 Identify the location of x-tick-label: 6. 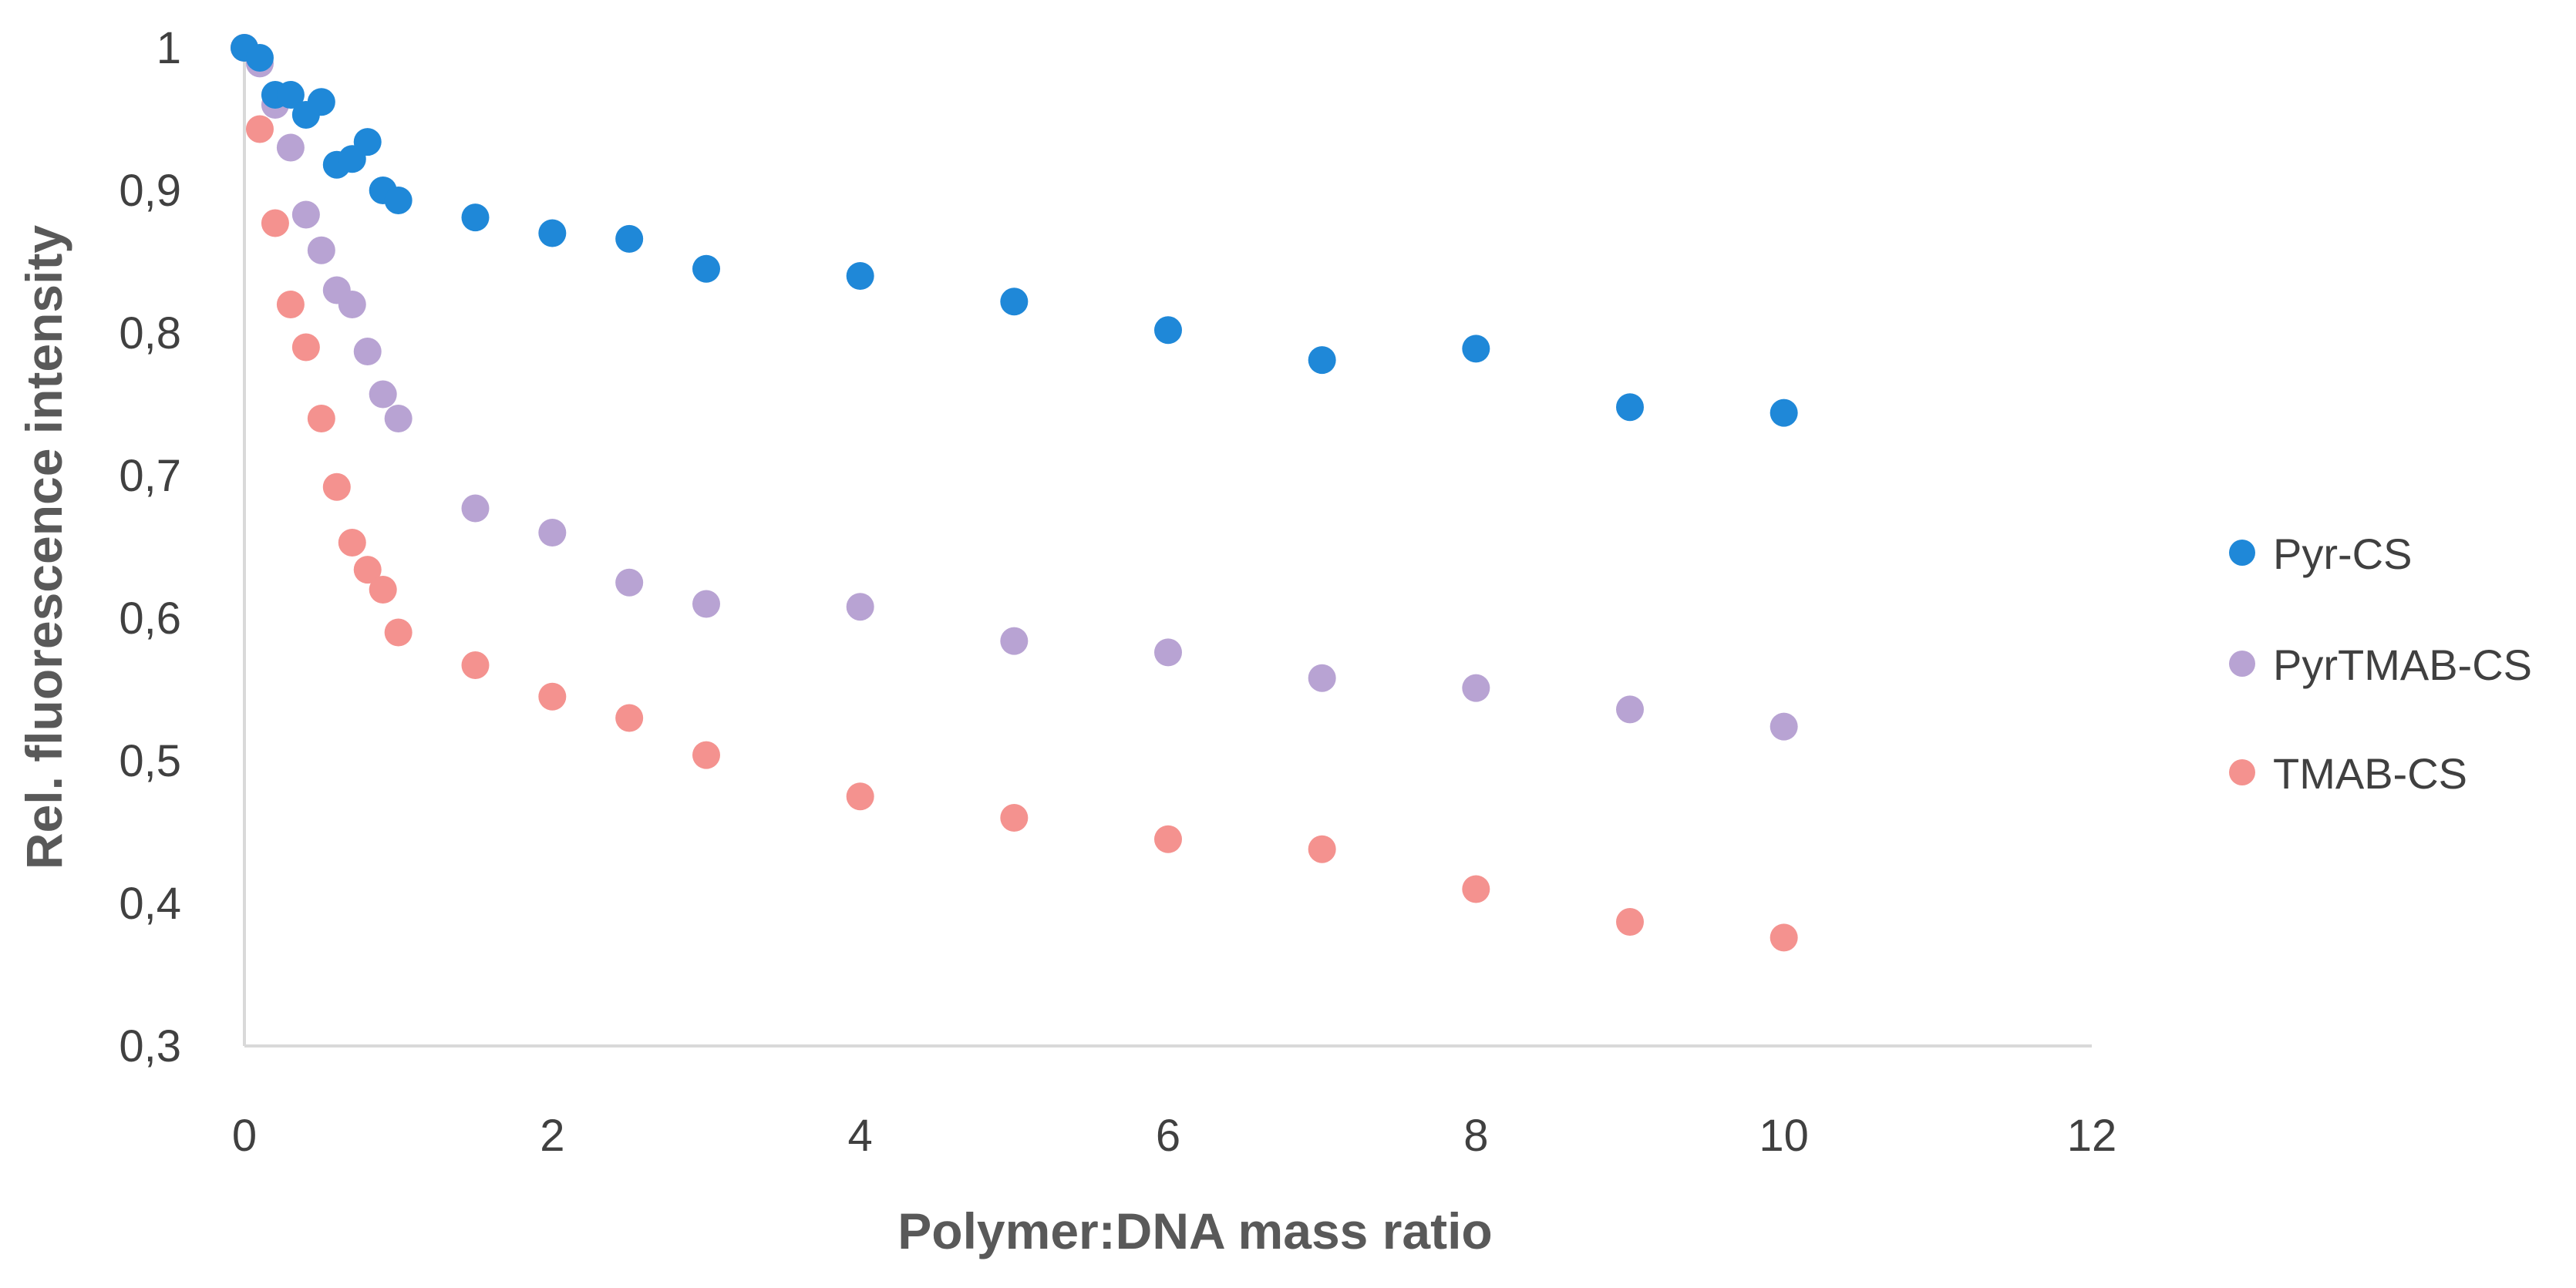
(1168, 1136).